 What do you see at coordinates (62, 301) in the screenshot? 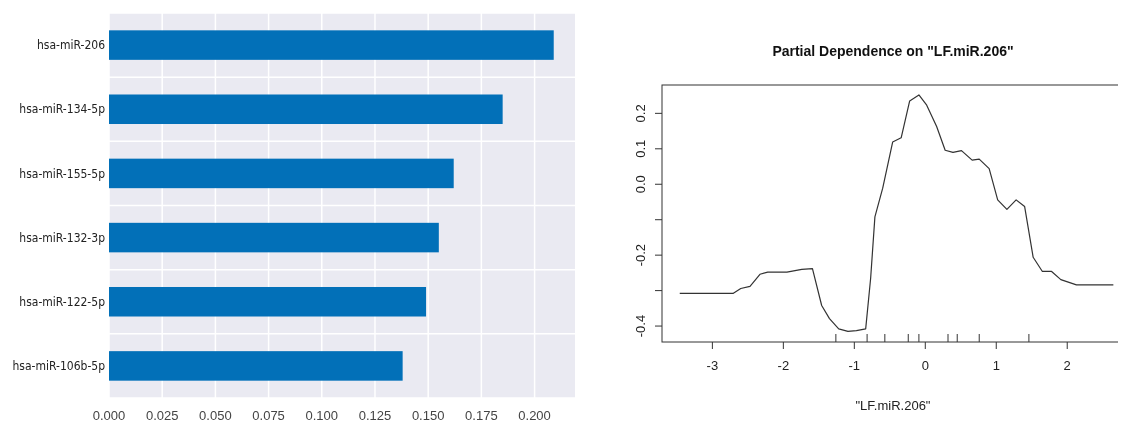
I see `y-tick-label: hsa-miR-122-5p` at bounding box center [62, 301].